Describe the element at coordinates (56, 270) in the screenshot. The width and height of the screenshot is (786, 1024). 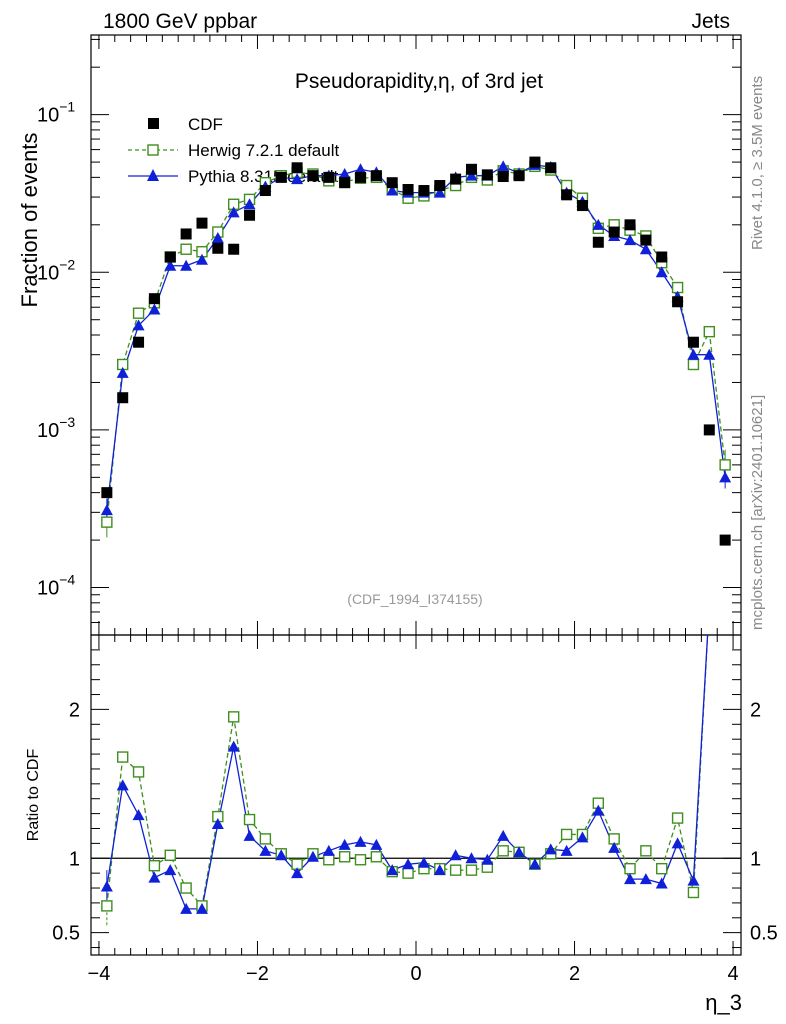
I see `y-tick-label: 10⁻²` at that location.